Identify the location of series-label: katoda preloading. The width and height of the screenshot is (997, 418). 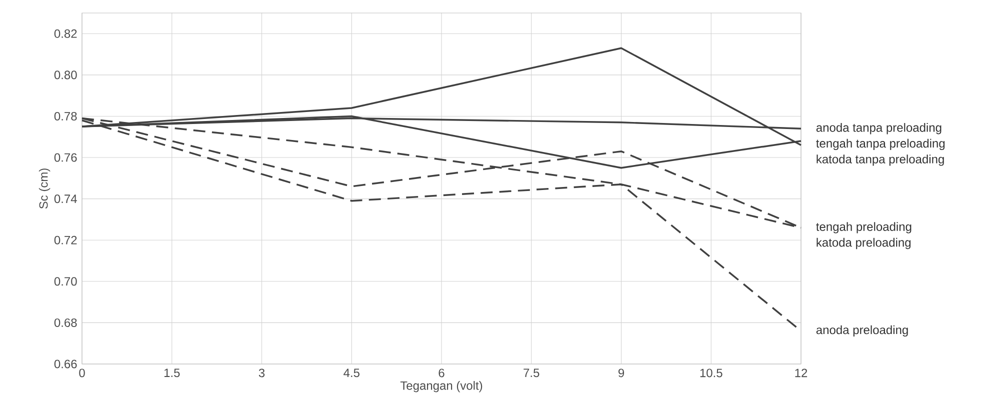
(863, 244).